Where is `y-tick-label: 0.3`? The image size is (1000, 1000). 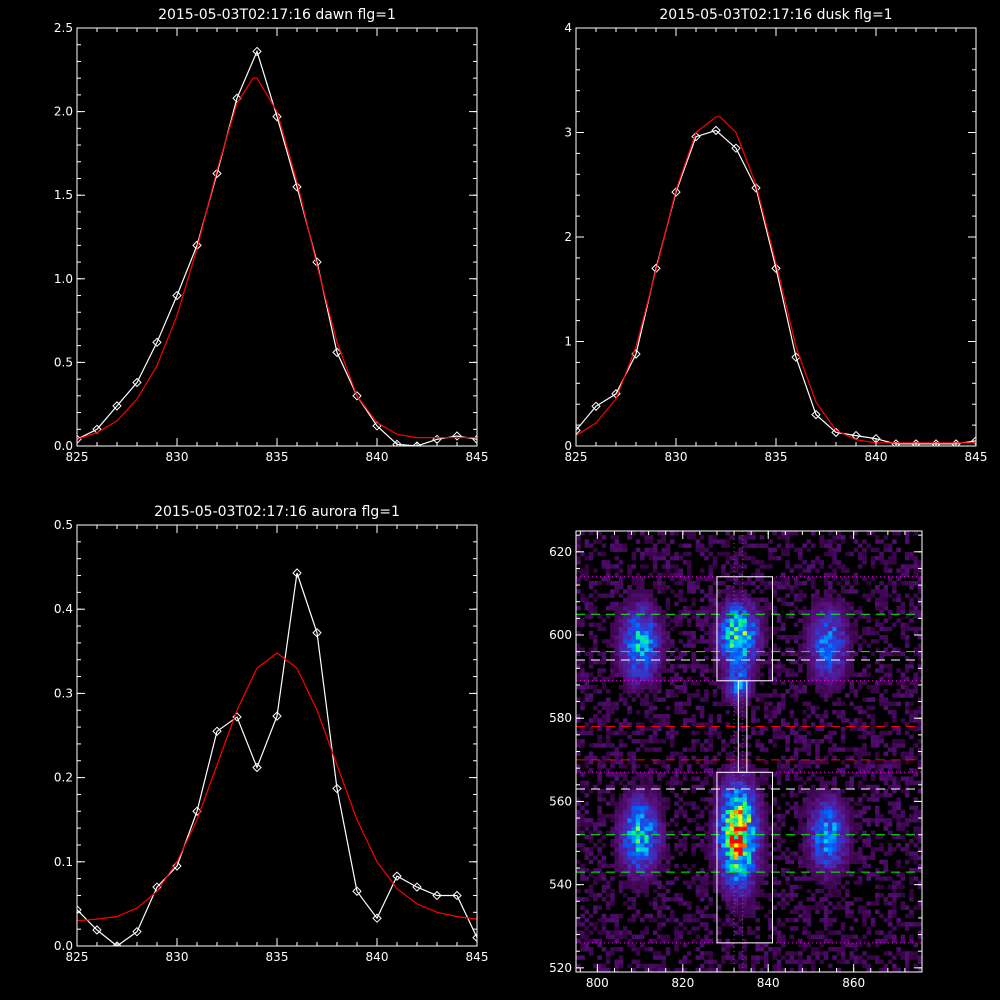
y-tick-label: 0.3 is located at coordinates (63, 693).